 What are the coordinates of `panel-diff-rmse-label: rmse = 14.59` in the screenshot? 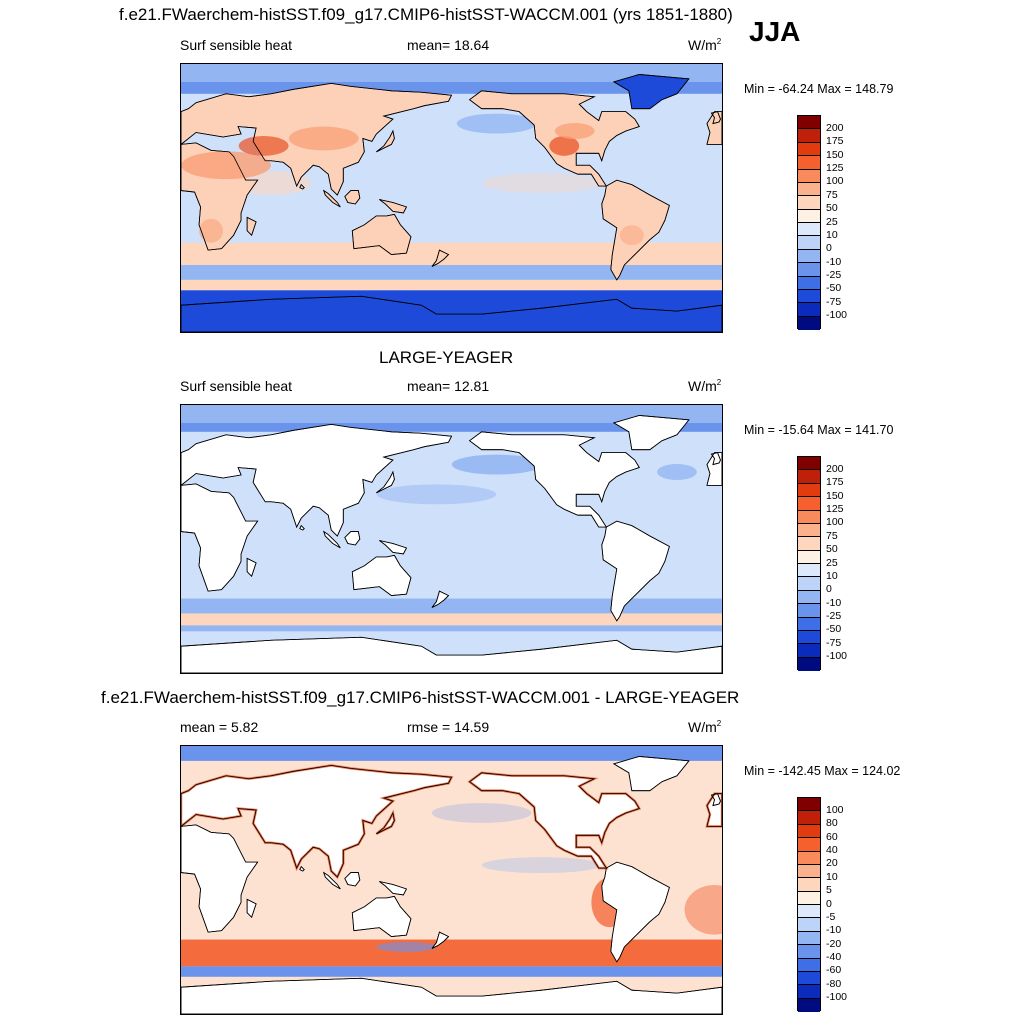 It's located at (448, 727).